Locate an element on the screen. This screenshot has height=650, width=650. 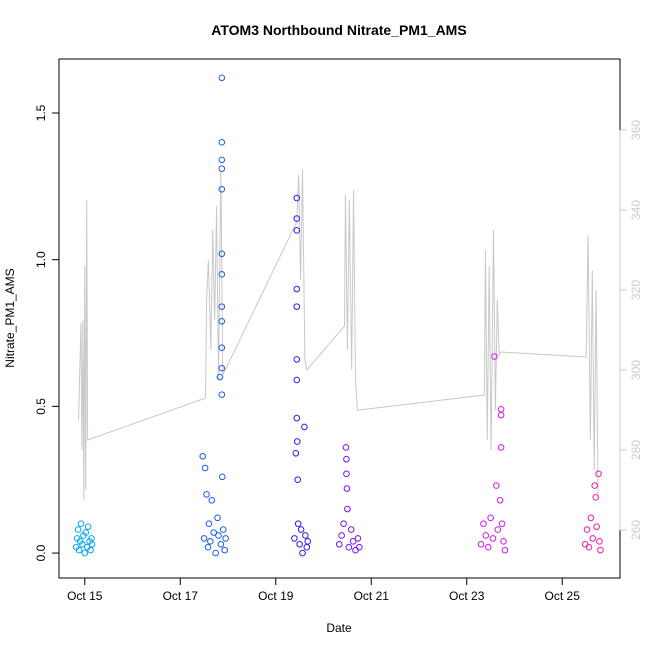
y-tick-label: 1.5 is located at coordinates (41, 112).